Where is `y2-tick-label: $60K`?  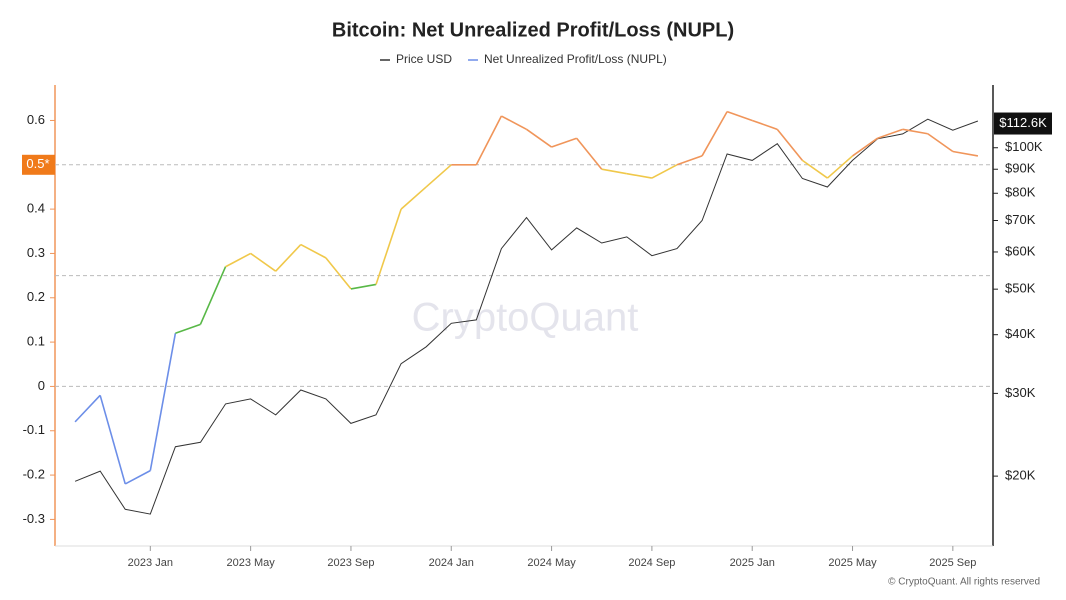 y2-tick-label: $60K is located at coordinates (1020, 250).